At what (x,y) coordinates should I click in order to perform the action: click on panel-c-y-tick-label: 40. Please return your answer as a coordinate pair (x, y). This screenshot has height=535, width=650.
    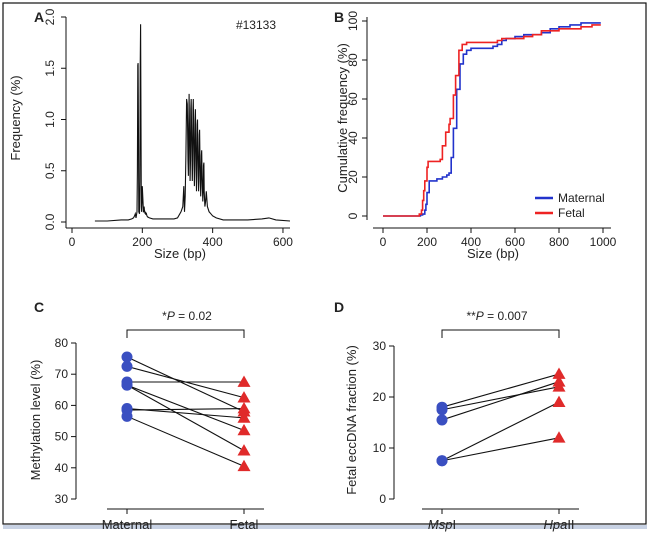
    Looking at the image, I should click on (62, 468).